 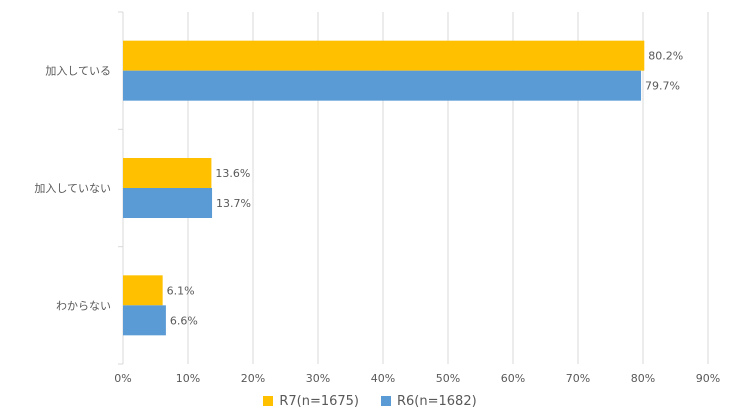 What do you see at coordinates (233, 203) in the screenshot?
I see `data-label: 13.7%` at bounding box center [233, 203].